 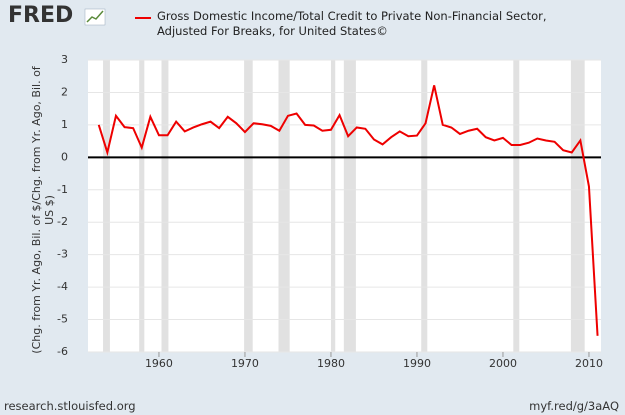 I want to click on y-tick-label: -1, so click(x=62, y=189).